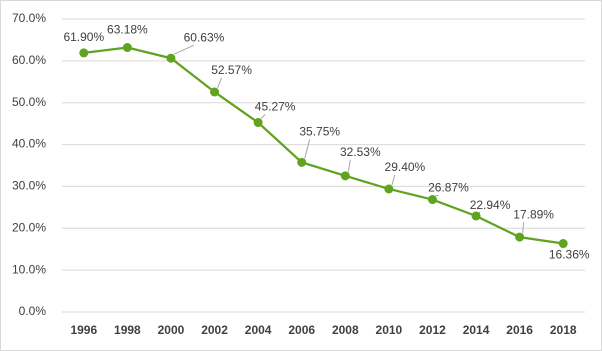  What do you see at coordinates (29, 60) in the screenshot?
I see `y-tick-label: 60.0%` at bounding box center [29, 60].